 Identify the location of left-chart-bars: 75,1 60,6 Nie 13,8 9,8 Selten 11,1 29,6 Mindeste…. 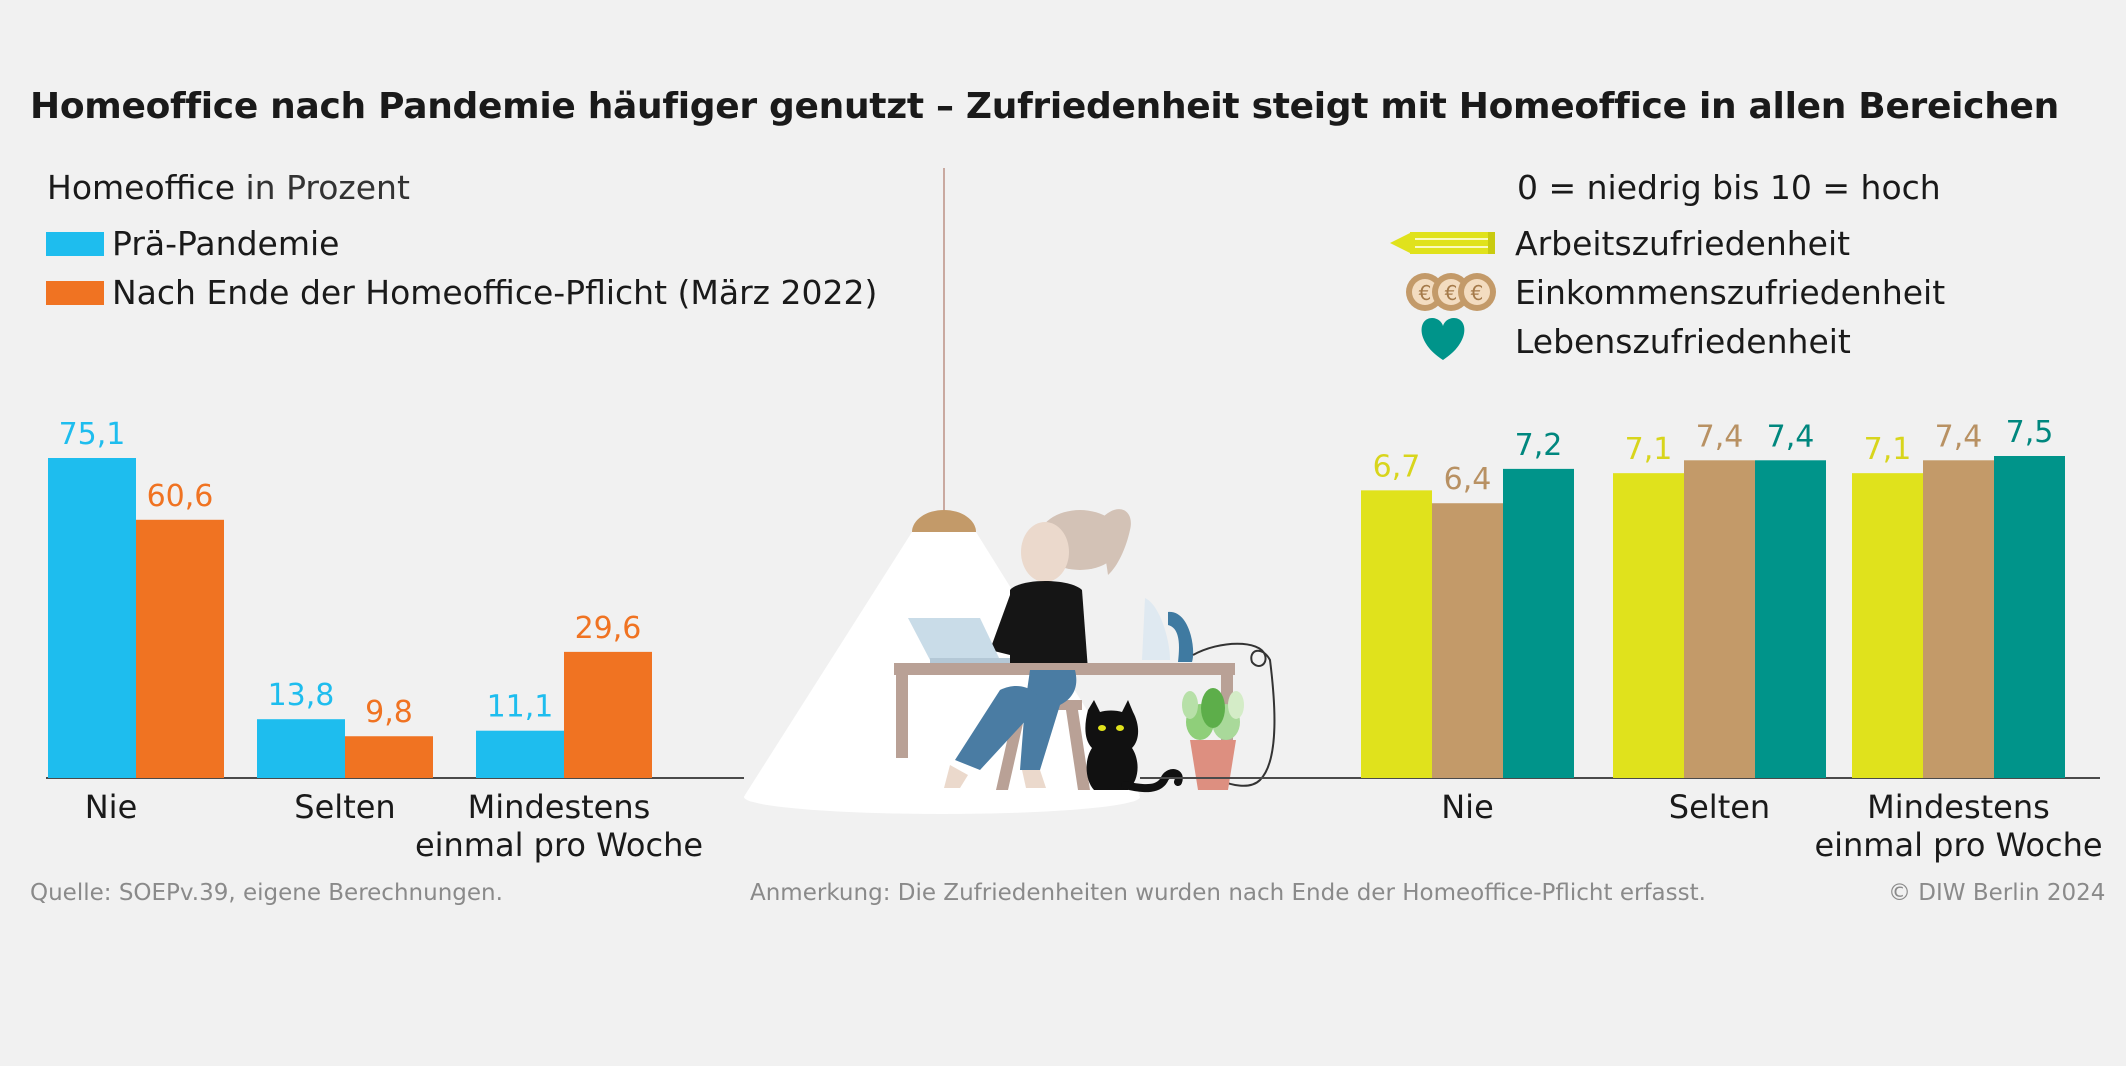
(375, 640).